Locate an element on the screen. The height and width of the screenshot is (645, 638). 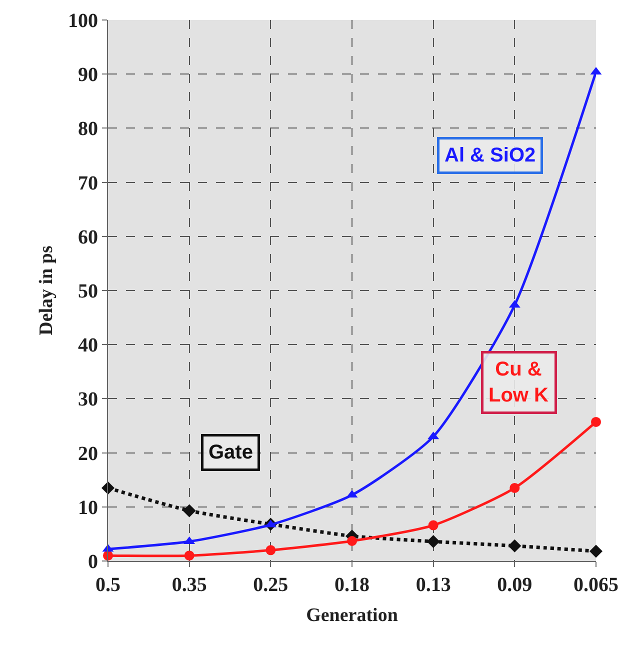
y-axis-title: Delay in ps is located at coordinates (46, 291).